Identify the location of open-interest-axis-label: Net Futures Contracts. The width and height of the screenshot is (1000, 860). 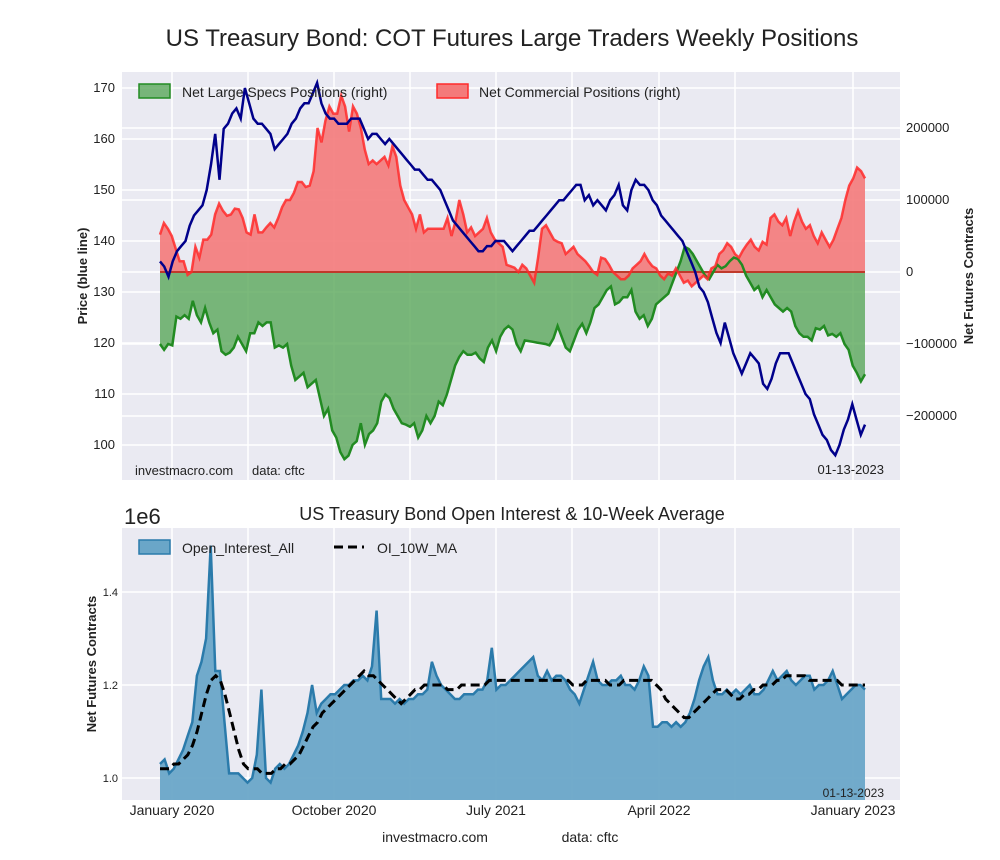
(91, 664).